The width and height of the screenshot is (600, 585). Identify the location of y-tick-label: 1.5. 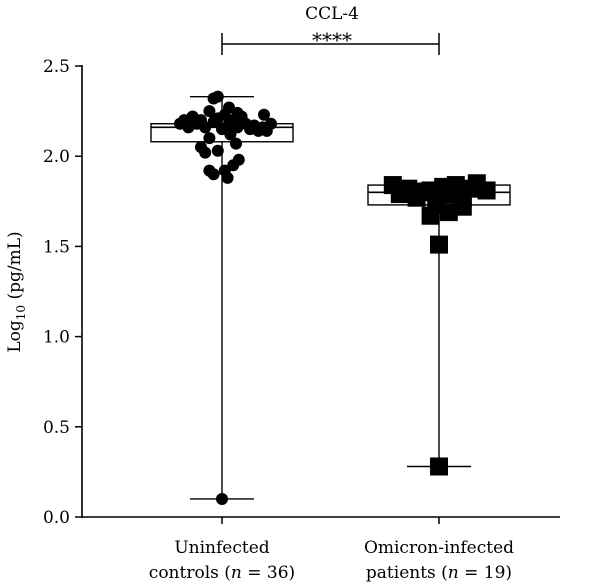
(56, 247).